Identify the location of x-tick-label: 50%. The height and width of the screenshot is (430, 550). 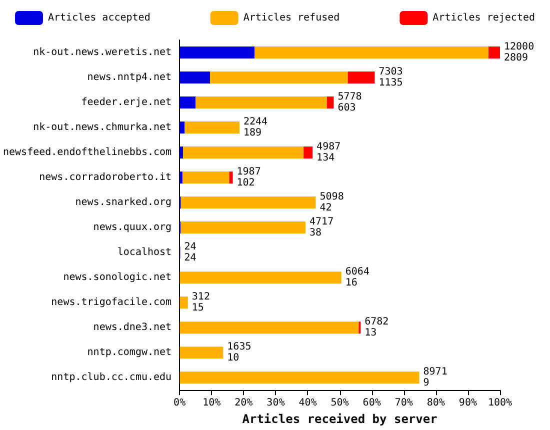
(339, 403).